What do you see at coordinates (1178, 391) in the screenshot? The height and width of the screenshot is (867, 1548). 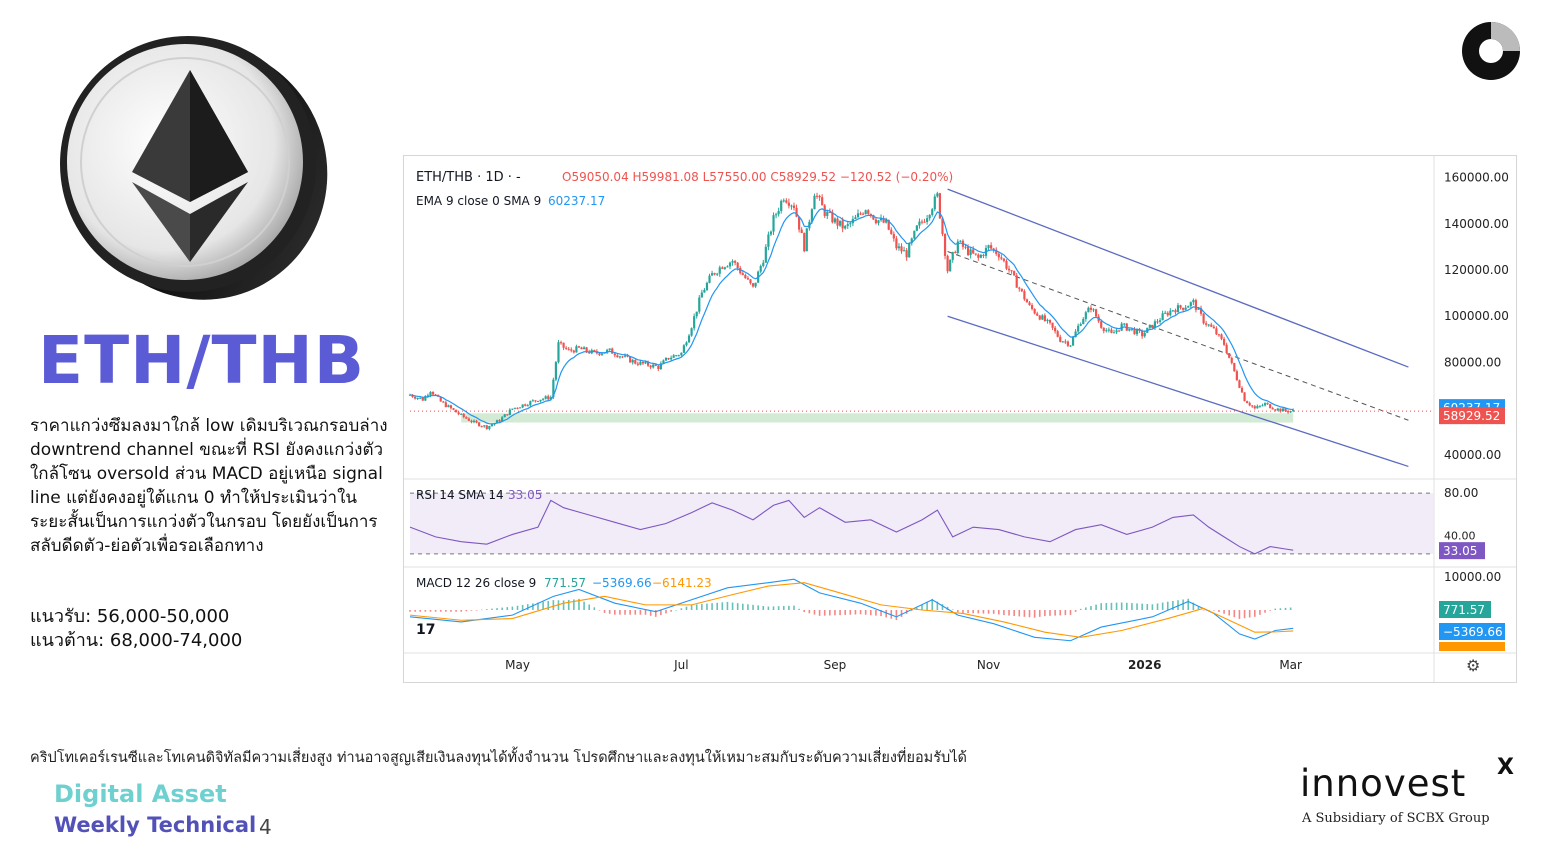 I see `channel-lower-line` at bounding box center [1178, 391].